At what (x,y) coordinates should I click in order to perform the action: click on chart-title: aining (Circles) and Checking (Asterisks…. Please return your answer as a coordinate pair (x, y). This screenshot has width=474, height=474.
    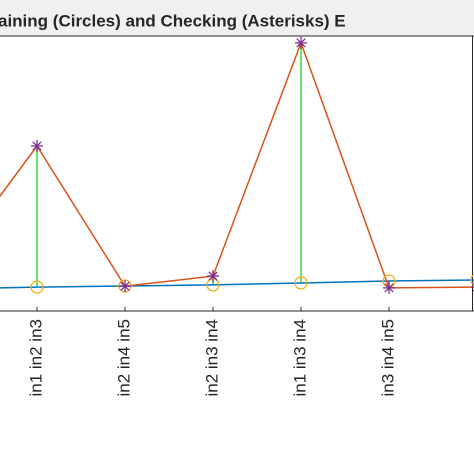
    Looking at the image, I should click on (173, 20).